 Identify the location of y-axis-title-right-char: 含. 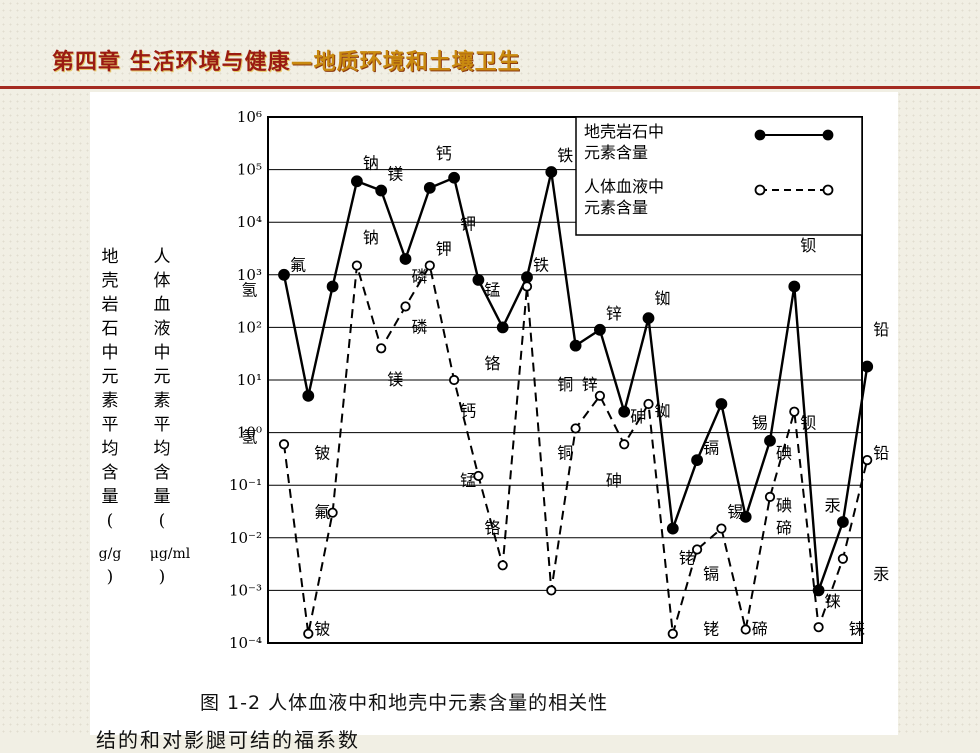
(162, 473).